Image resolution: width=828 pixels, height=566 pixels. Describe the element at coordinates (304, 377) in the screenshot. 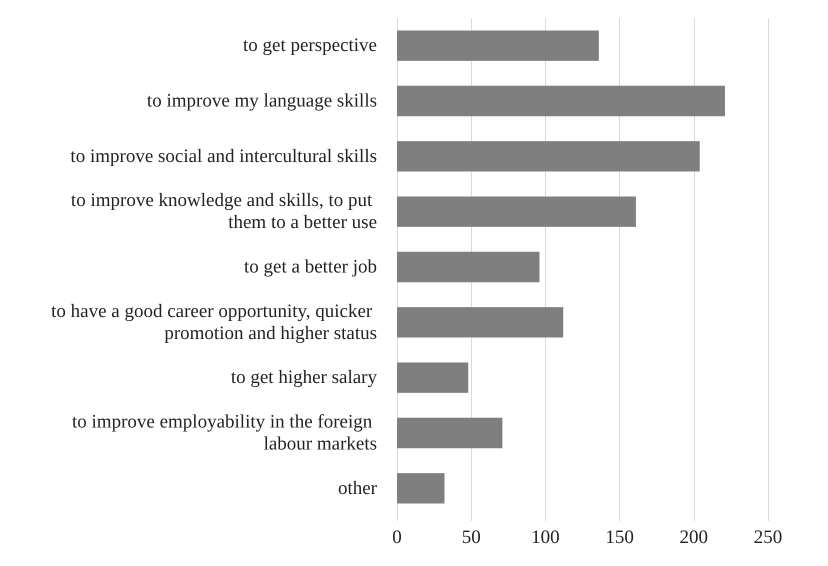

I see `y-tick-label: to get higher salary` at that location.